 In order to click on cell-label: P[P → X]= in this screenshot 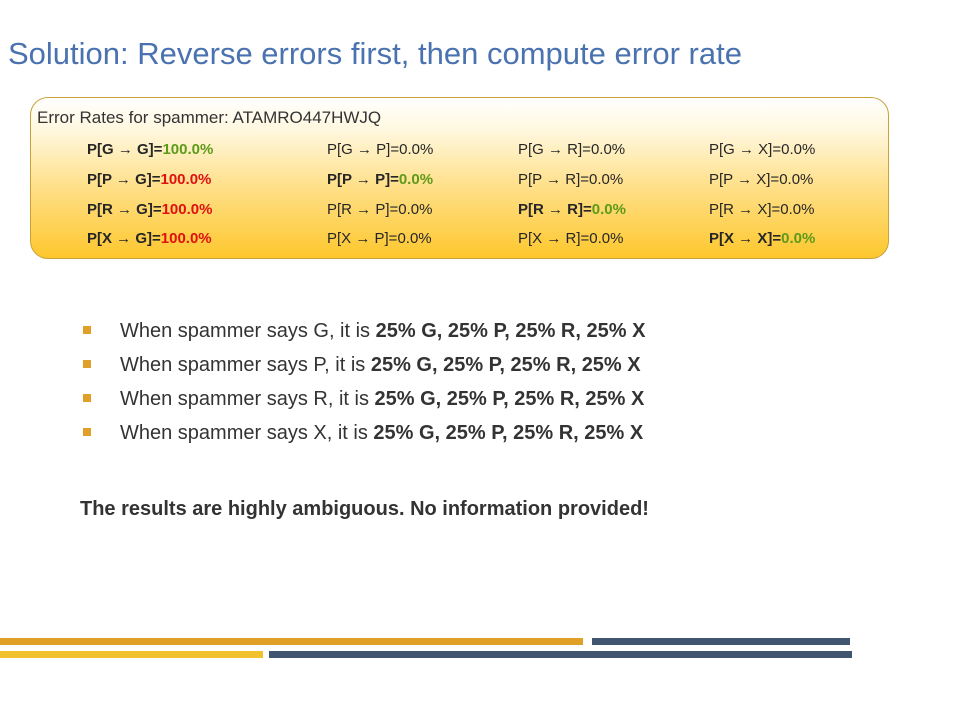, I will do `click(744, 179)`.